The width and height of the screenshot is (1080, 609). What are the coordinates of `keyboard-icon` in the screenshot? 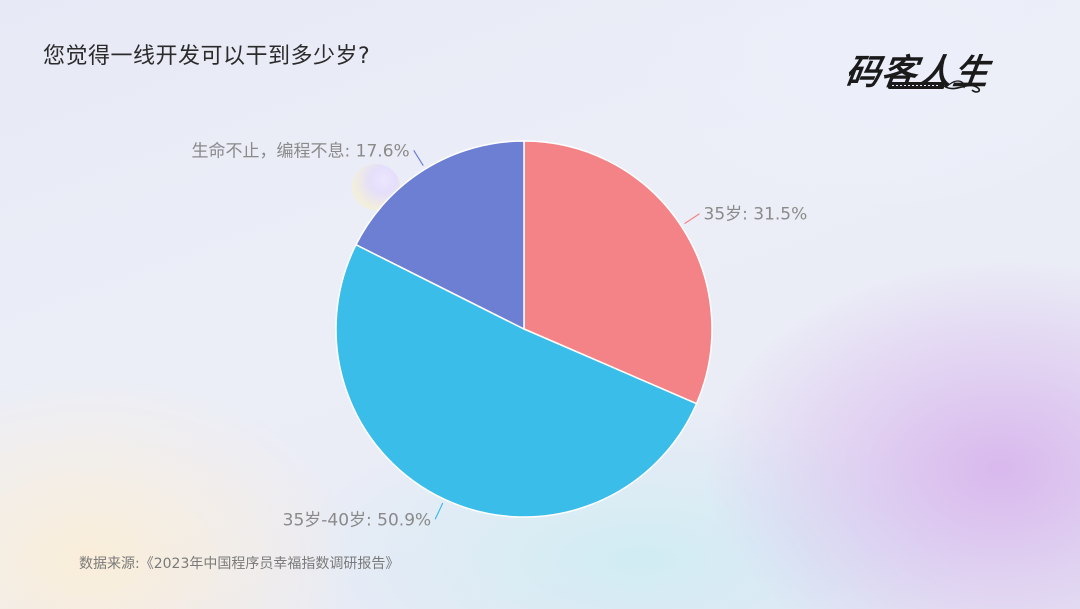 It's located at (934, 86).